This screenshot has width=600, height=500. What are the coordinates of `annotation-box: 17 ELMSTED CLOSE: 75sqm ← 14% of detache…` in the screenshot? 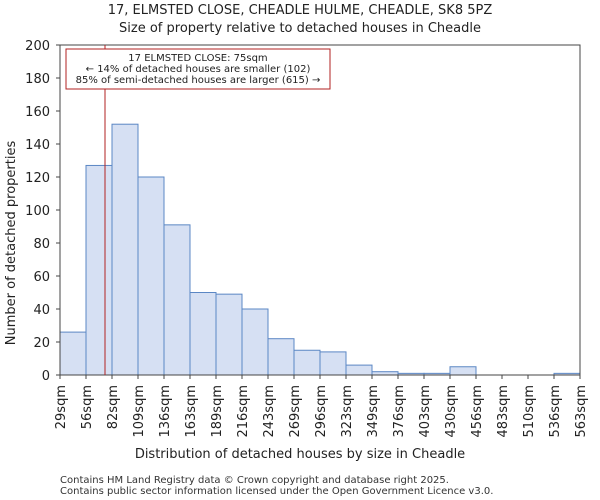 It's located at (198, 69).